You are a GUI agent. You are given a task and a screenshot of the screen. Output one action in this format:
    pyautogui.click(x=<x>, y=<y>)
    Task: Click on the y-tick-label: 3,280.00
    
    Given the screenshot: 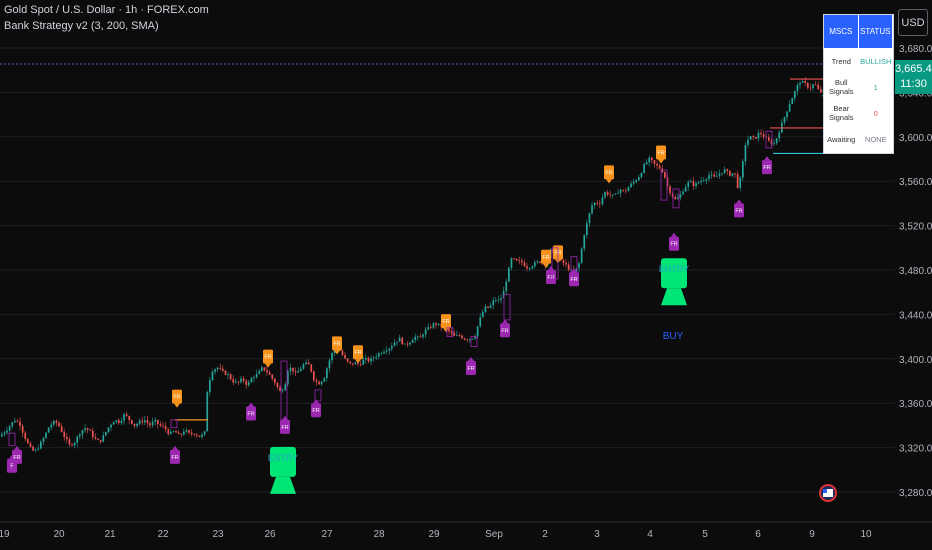 What is the action you would take?
    pyautogui.click(x=915, y=493)
    